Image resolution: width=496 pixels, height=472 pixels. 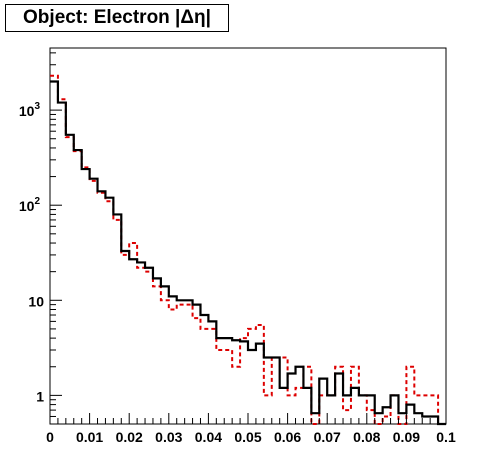 What do you see at coordinates (208, 437) in the screenshot?
I see `x-tick-label: 0.04` at bounding box center [208, 437].